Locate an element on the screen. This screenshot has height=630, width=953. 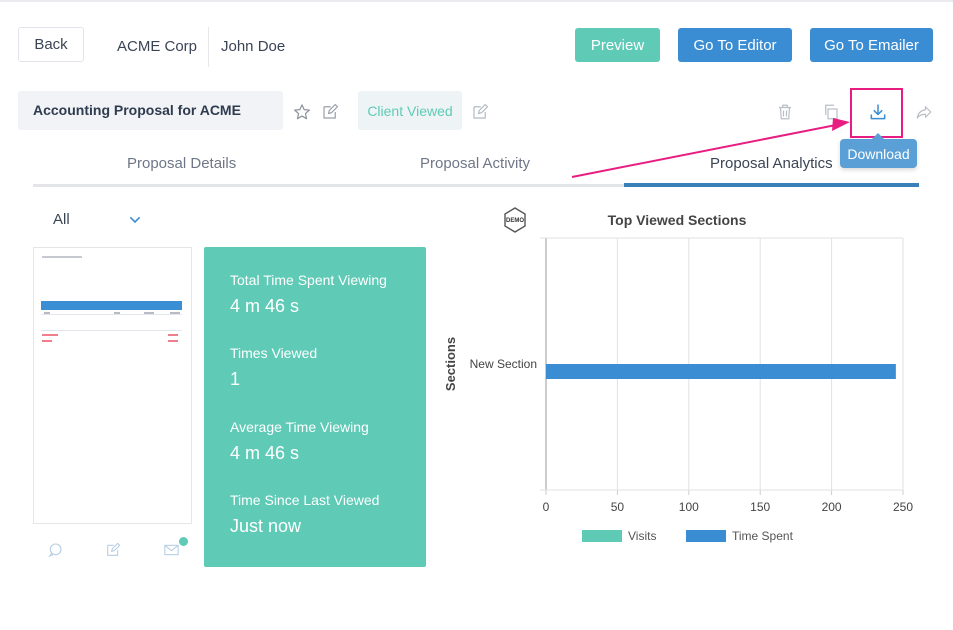
chart-title: Top Viewed Sections is located at coordinates (677, 220).